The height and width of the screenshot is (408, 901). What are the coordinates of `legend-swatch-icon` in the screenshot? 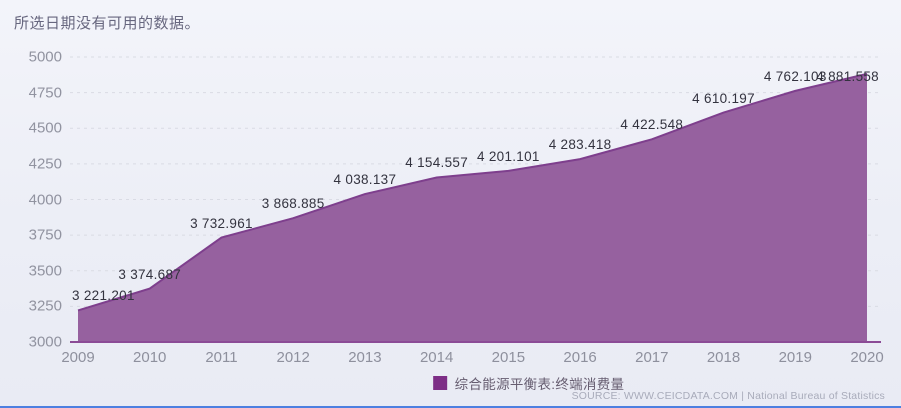 It's located at (439, 383).